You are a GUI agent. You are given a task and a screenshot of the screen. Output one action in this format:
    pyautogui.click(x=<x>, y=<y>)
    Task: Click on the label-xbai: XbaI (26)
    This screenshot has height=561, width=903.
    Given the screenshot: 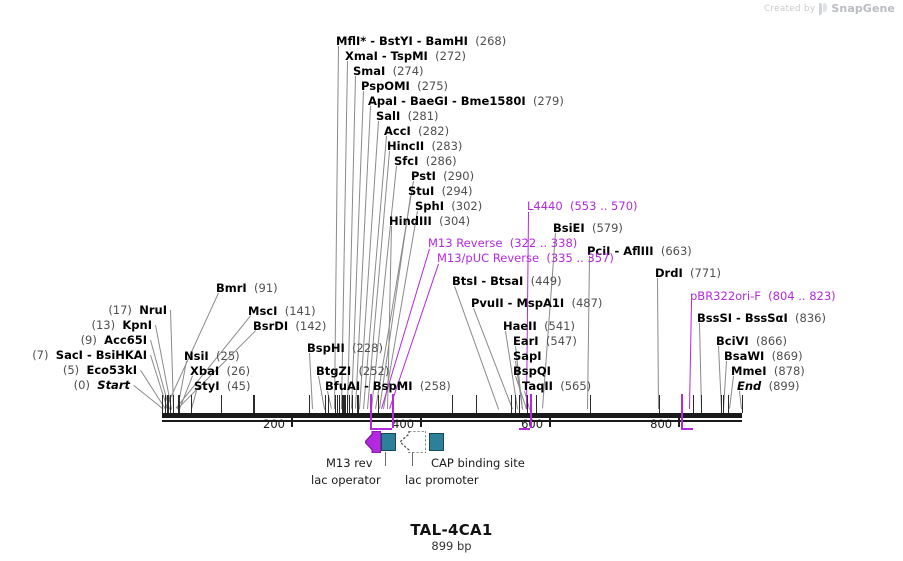 What is the action you would take?
    pyautogui.click(x=220, y=371)
    